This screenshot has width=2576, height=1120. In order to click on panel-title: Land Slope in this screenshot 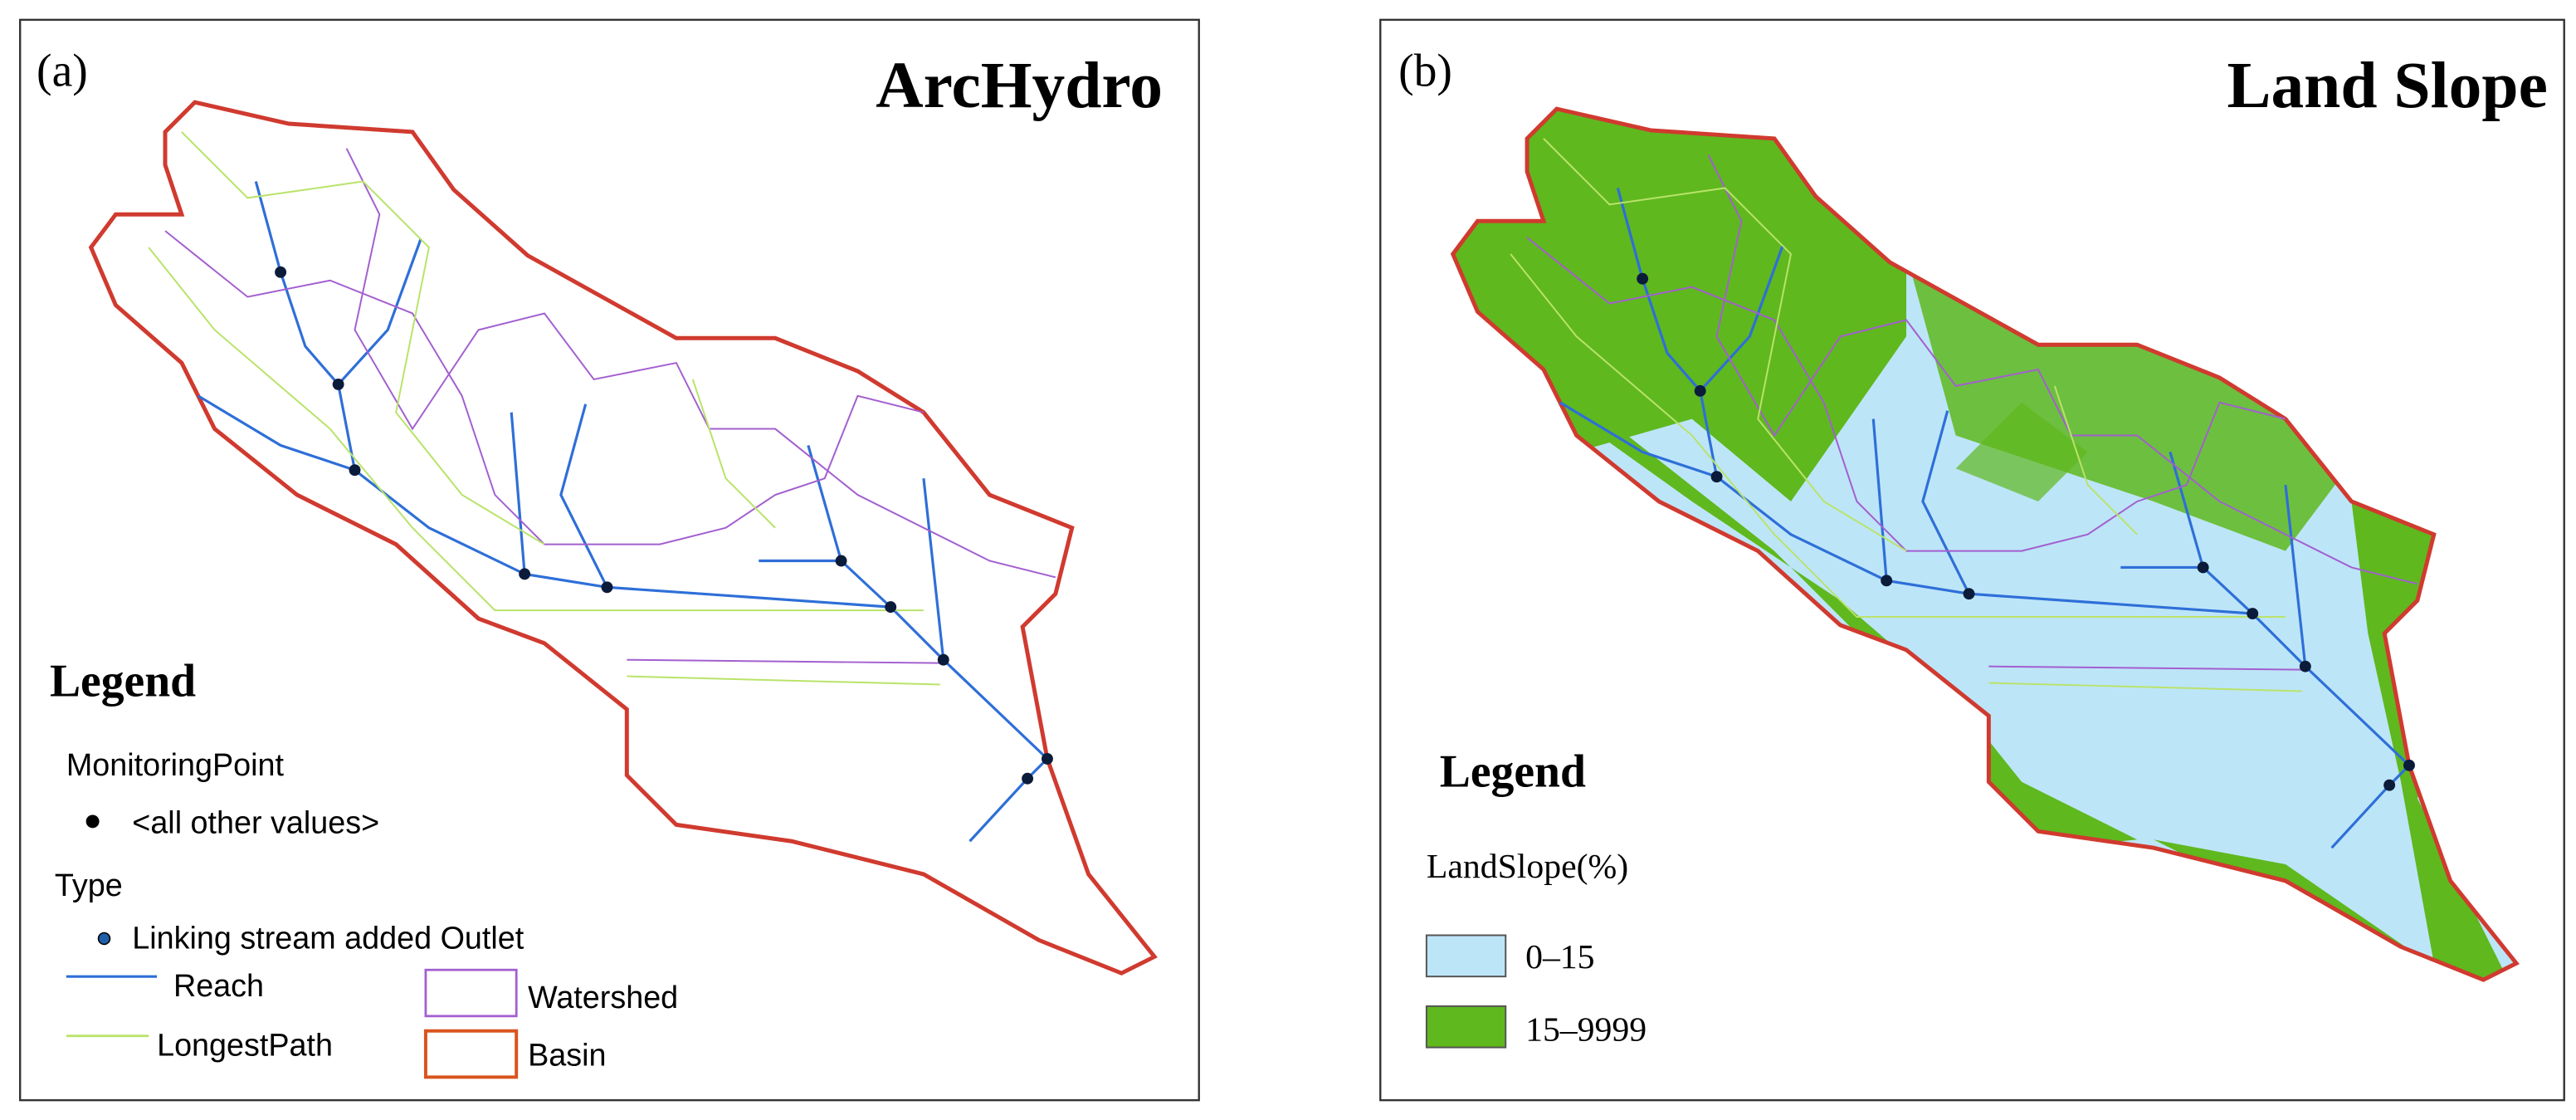, I will do `click(2387, 86)`.